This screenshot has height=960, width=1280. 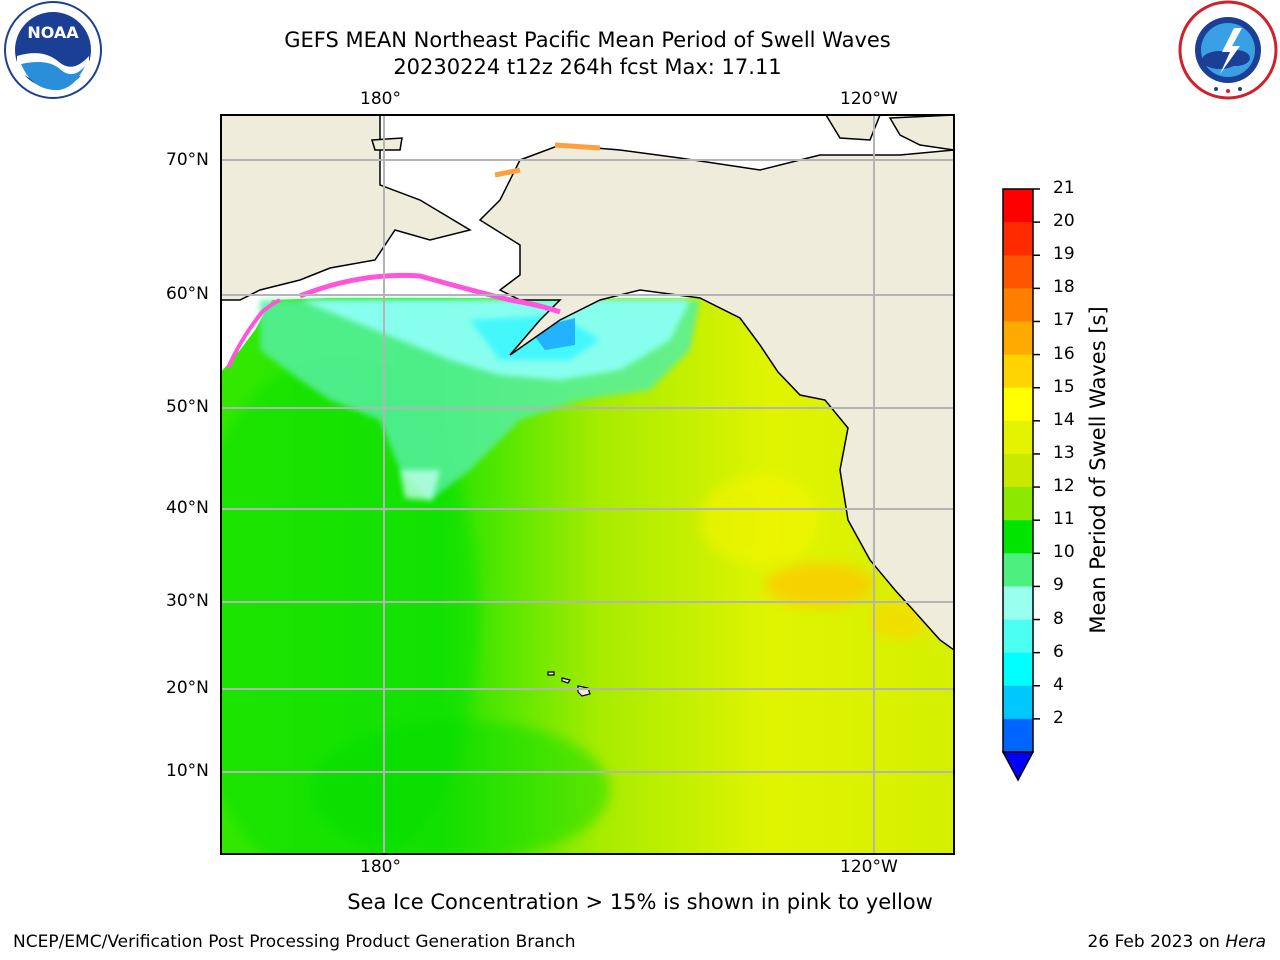 What do you see at coordinates (869, 99) in the screenshot?
I see `lon-label-top-120w: 120°W` at bounding box center [869, 99].